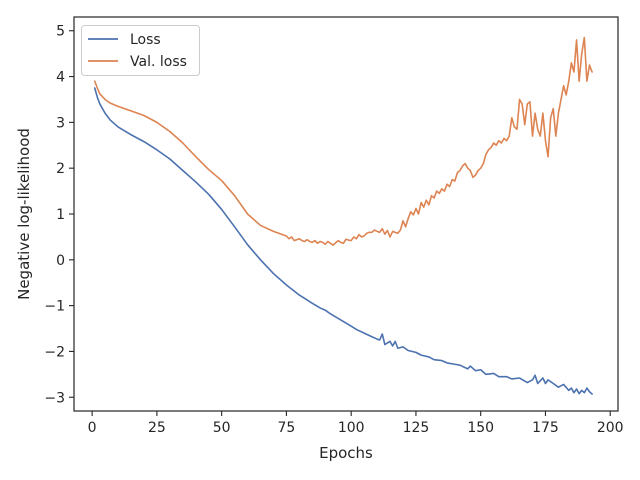 This screenshot has width=640, height=480. Describe the element at coordinates (416, 428) in the screenshot. I see `x-tick-label: 125` at that location.